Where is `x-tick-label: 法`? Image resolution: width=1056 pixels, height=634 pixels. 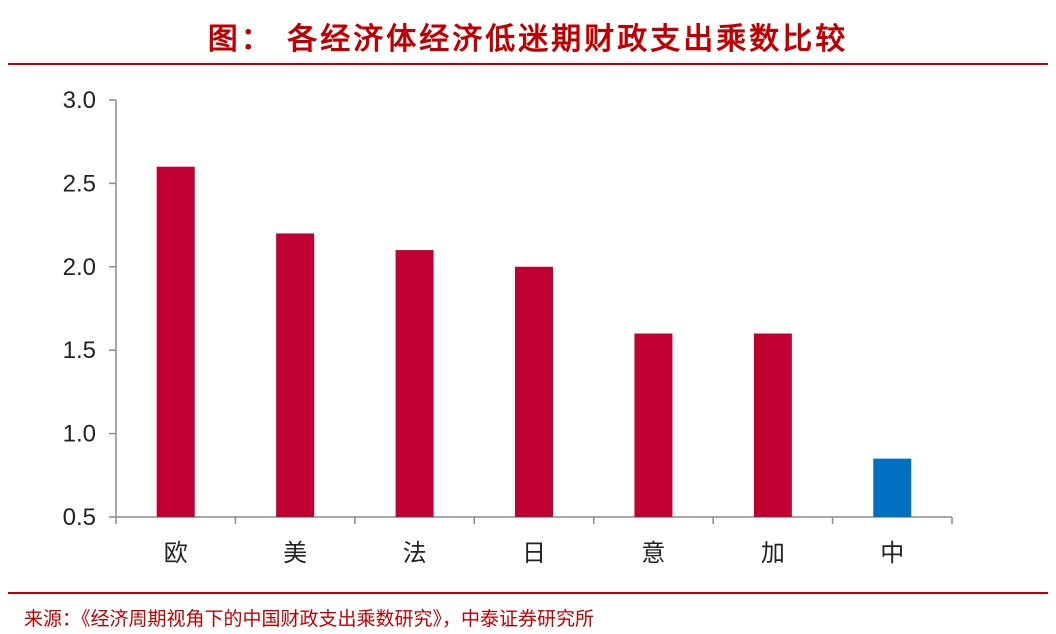
x-tick-label: 法 is located at coordinates (415, 553).